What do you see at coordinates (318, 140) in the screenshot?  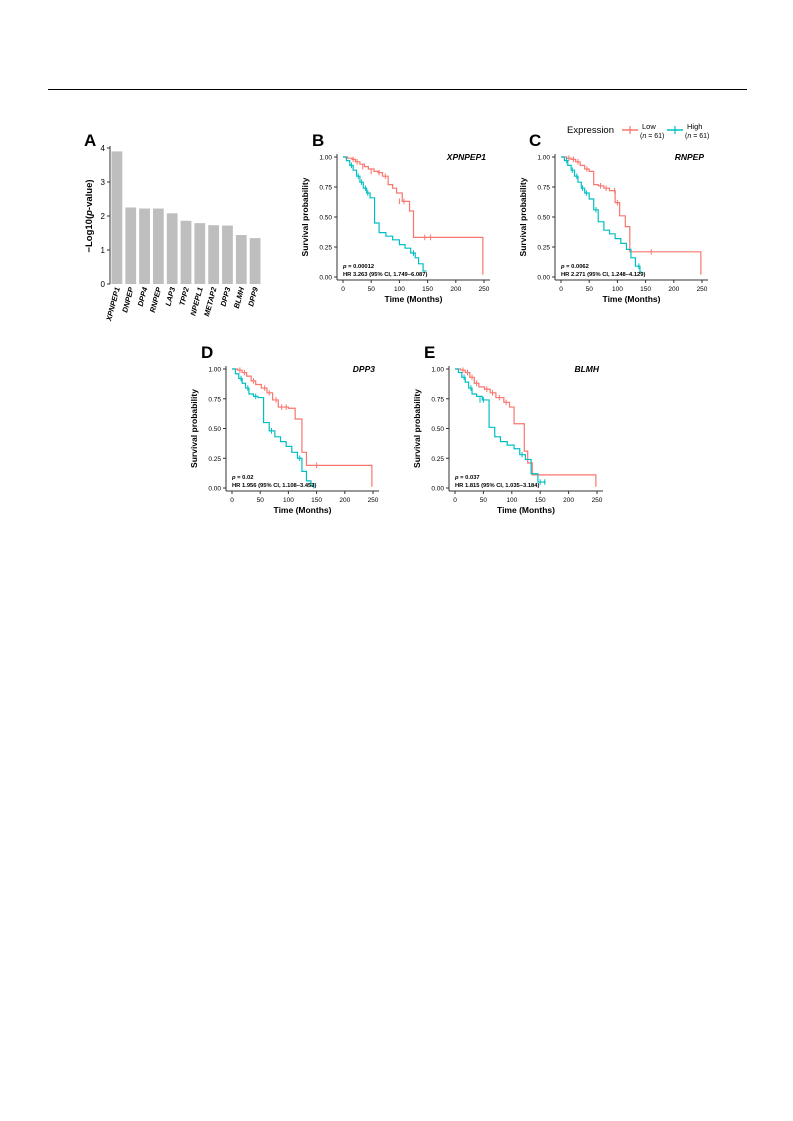 I see `panel-label-b: B` at bounding box center [318, 140].